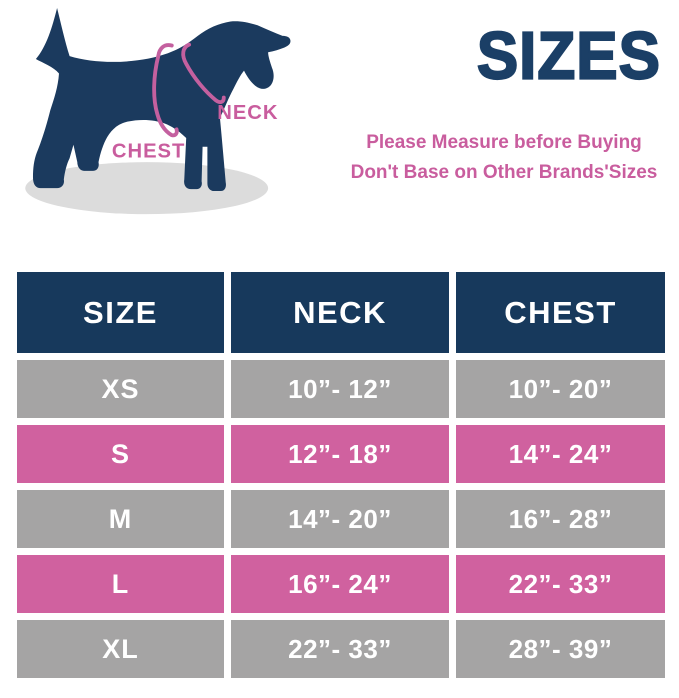 Image resolution: width=679 pixels, height=698 pixels. Describe the element at coordinates (560, 454) in the screenshot. I see `table-cell-chest: 14”- 24”` at that location.